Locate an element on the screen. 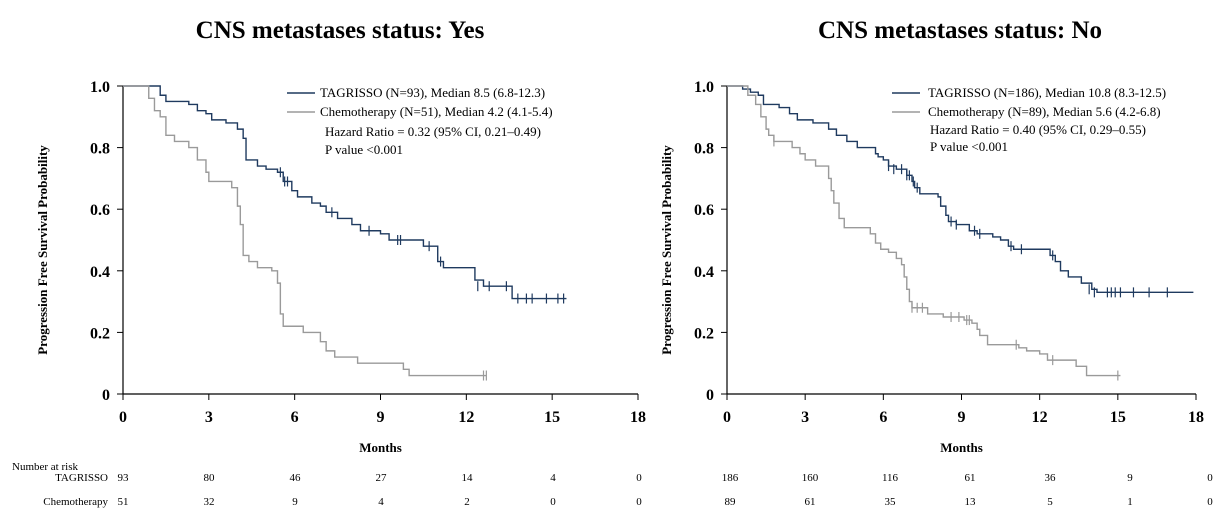 The image size is (1214, 512). risk-table-heading: Number at risk is located at coordinates (45, 467).